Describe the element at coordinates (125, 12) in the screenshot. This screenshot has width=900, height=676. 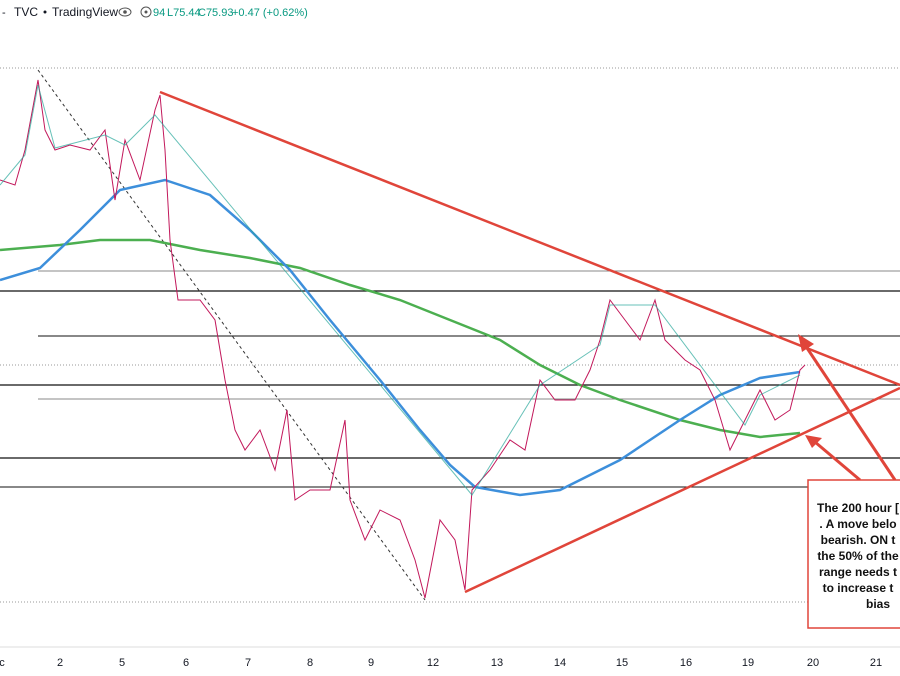
I see `eye-icon` at that location.